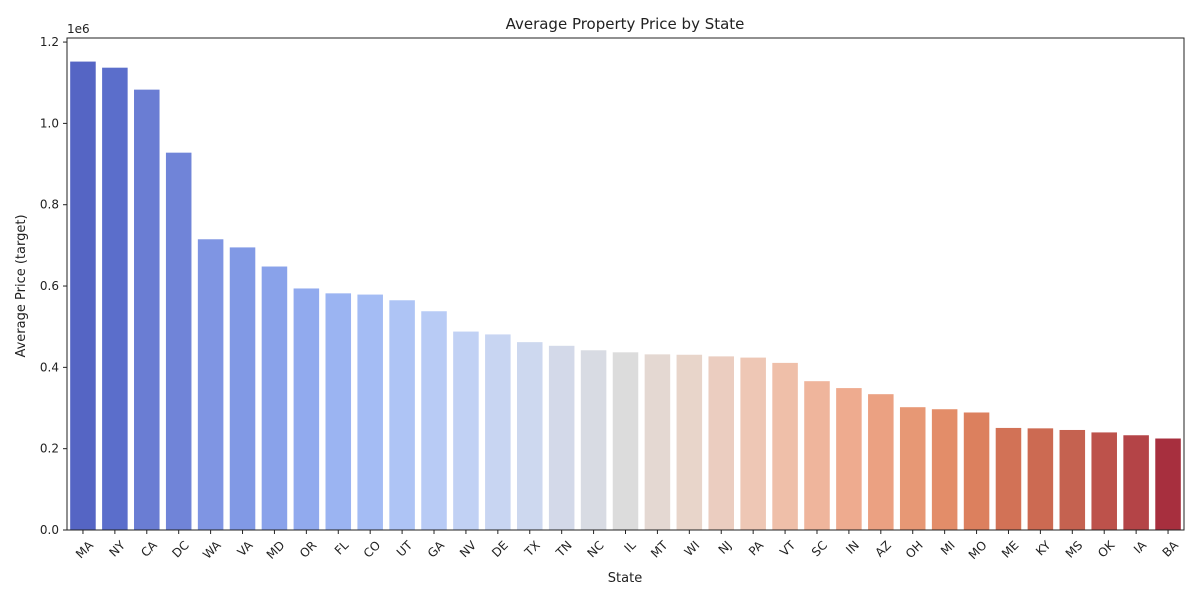  I want to click on x-tick-label-fl: FL, so click(342, 548).